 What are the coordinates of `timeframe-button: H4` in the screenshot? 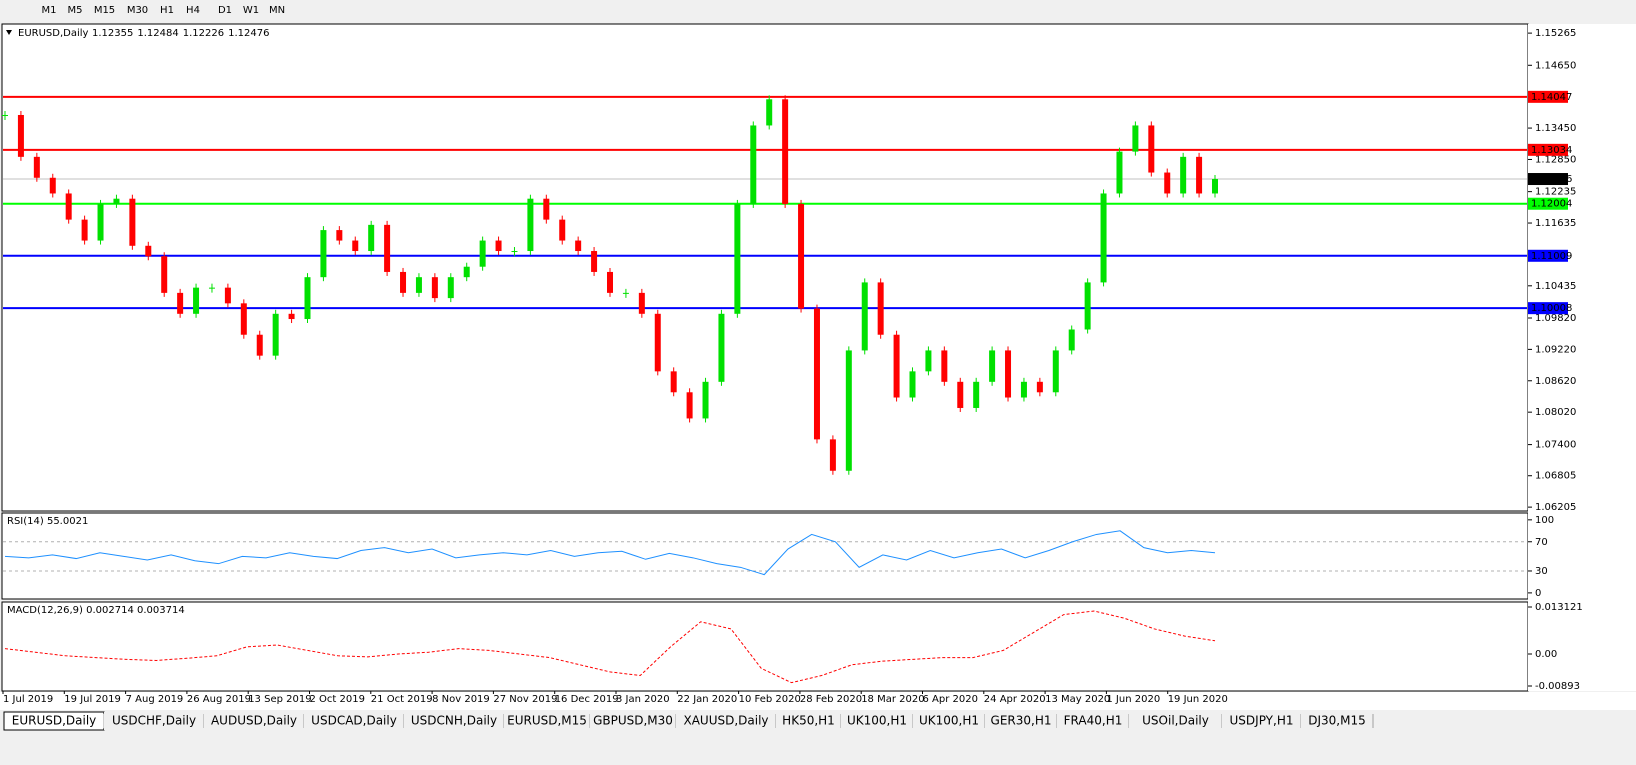 It's located at (193, 10).